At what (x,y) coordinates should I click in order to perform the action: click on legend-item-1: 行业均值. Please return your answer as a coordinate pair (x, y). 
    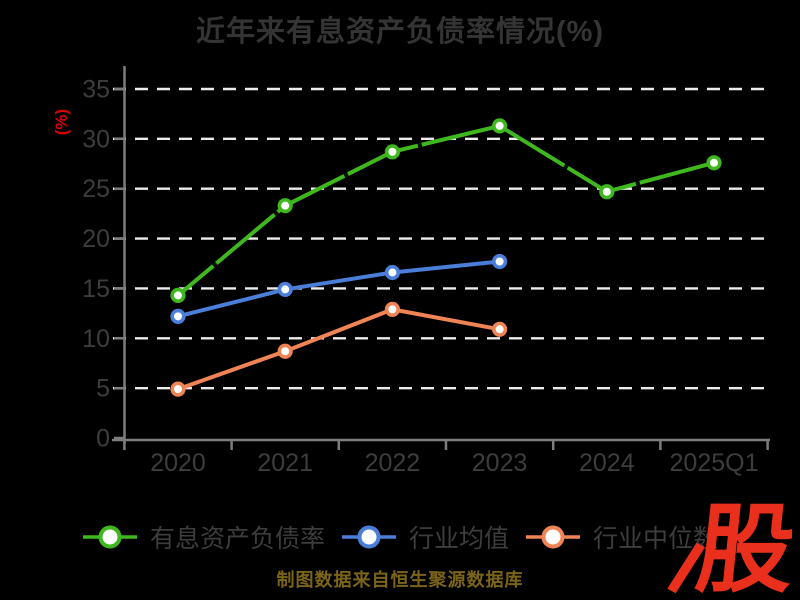
    Looking at the image, I should click on (425, 537).